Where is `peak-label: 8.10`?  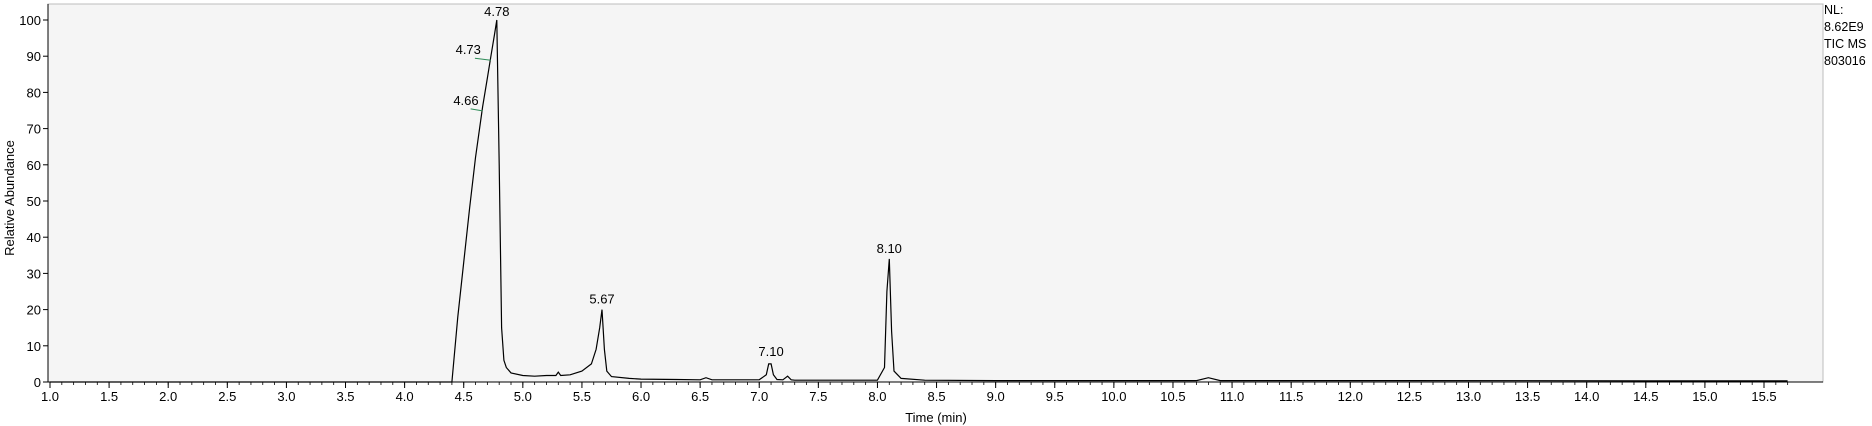 peak-label: 8.10 is located at coordinates (889, 248).